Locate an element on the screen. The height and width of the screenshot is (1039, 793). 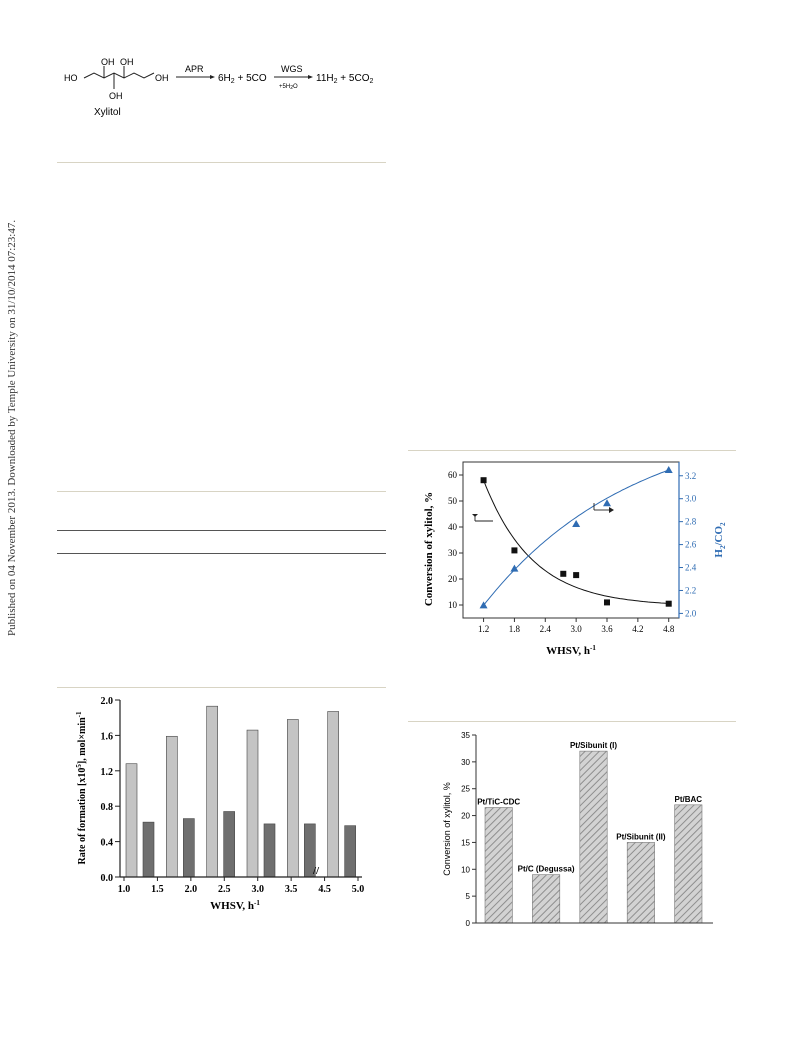
catalyst-label: Pt/BAC is located at coordinates (689, 799).